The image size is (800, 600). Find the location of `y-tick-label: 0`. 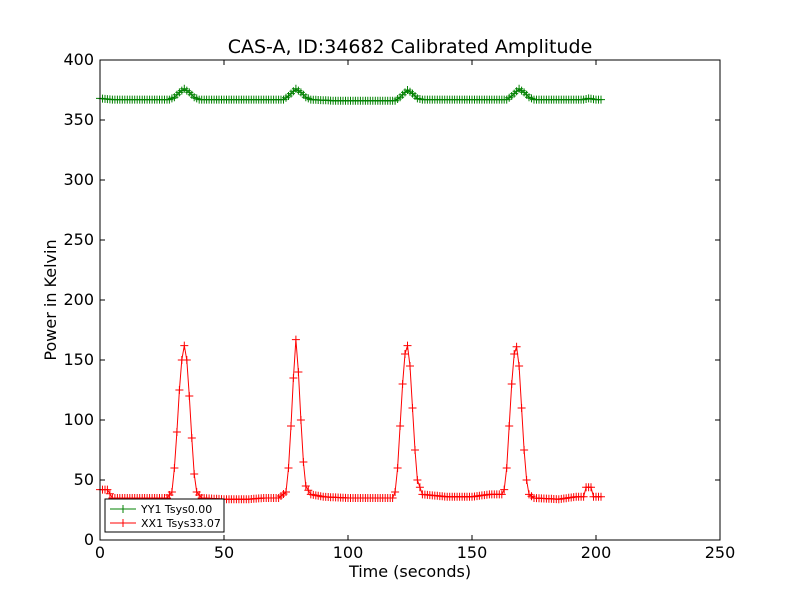

y-tick-label: 0 is located at coordinates (89, 539).